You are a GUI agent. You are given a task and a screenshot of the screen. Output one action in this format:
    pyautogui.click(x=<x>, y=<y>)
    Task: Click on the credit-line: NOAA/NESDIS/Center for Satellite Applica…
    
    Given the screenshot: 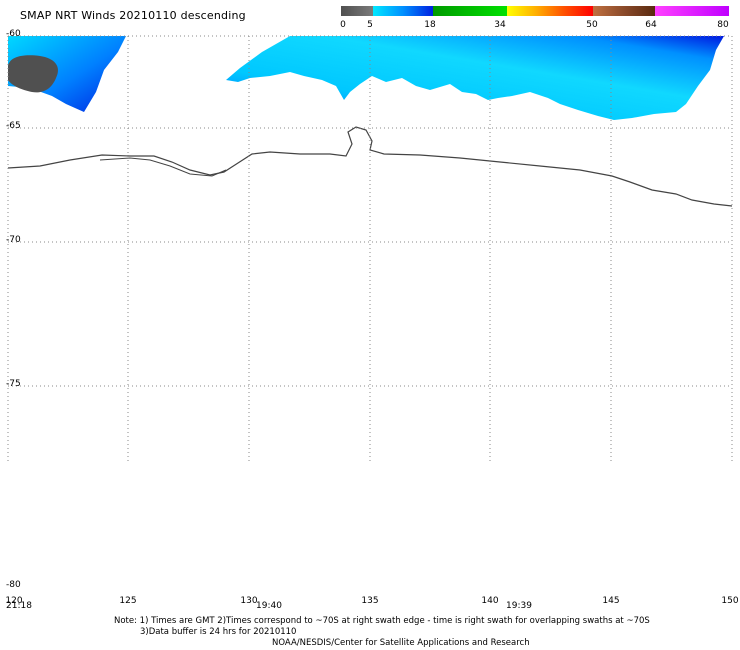 What is the action you would take?
    pyautogui.click(x=401, y=643)
    